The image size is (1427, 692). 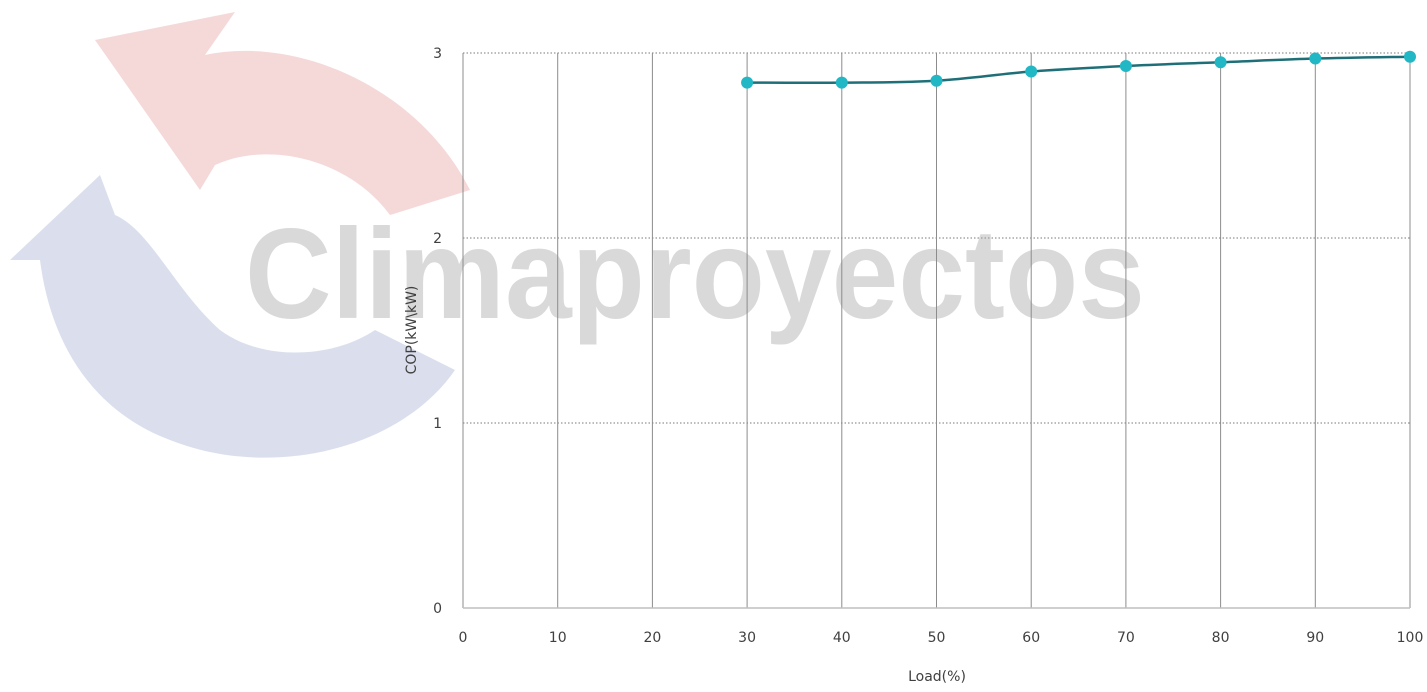 I want to click on x-tick-label-40: 40, so click(x=842, y=638).